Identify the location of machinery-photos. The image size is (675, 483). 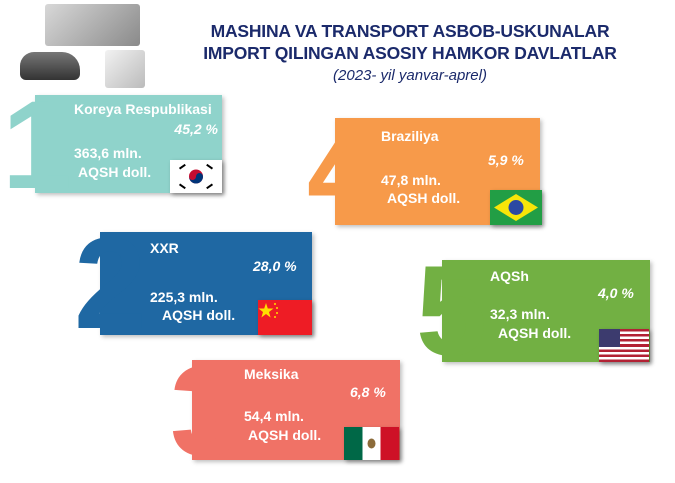
(85, 45).